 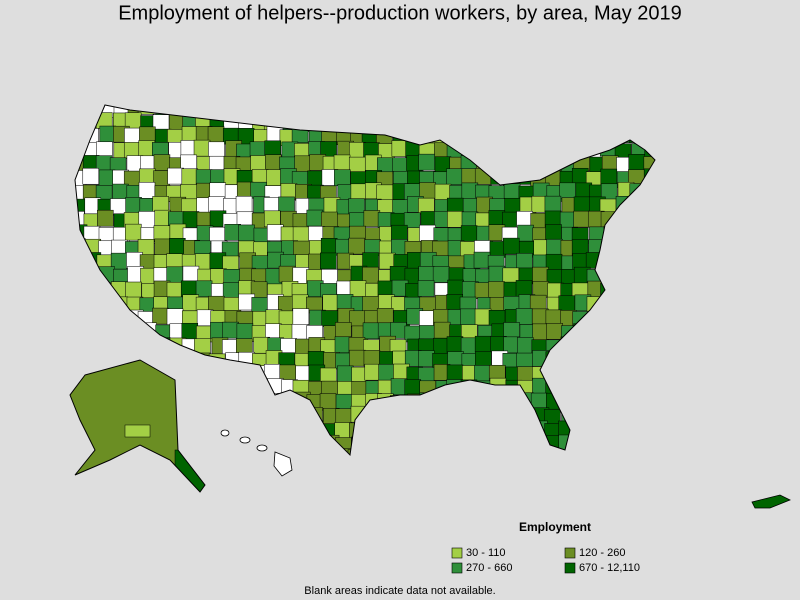 I want to click on legend-label: 120 - 260, so click(x=602, y=553).